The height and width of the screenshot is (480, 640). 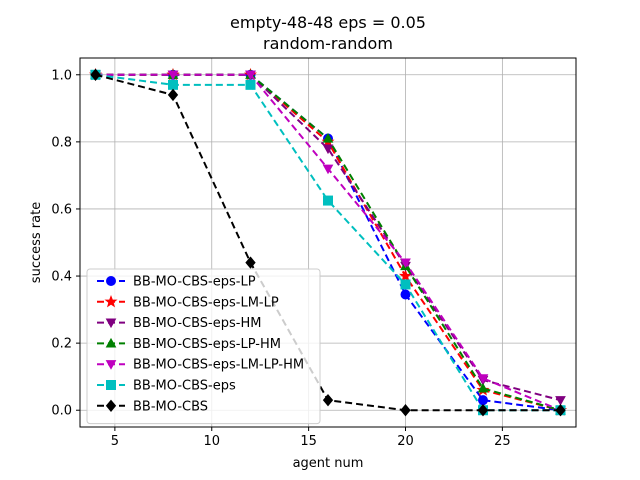 What do you see at coordinates (194, 282) in the screenshot?
I see `legend-label: BB-MO-CBS-eps-LP` at bounding box center [194, 282].